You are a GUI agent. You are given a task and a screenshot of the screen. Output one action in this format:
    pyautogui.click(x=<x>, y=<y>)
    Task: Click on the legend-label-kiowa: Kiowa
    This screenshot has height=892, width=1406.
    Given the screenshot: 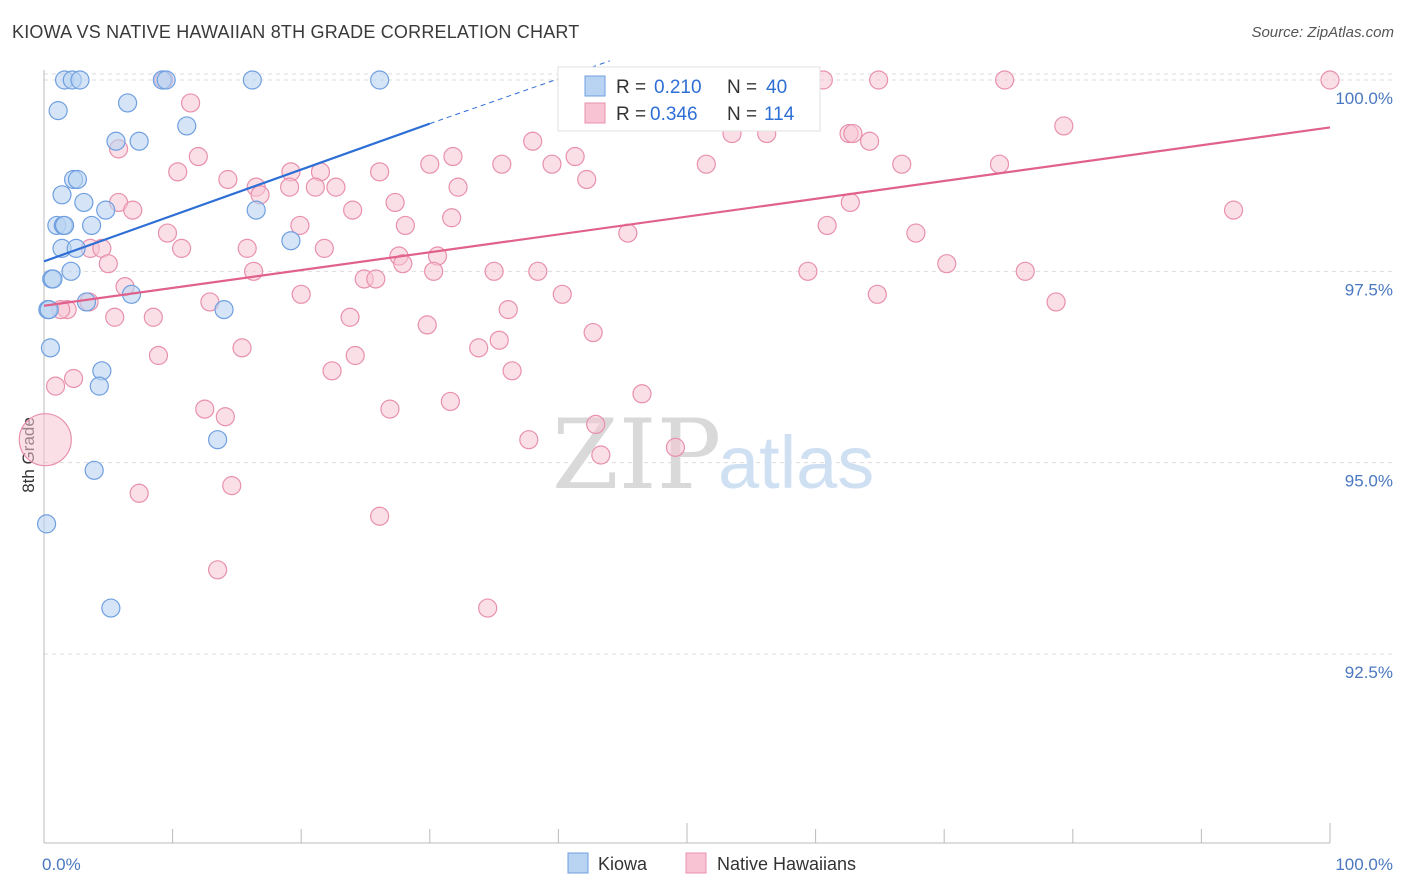 What is the action you would take?
    pyautogui.click(x=623, y=864)
    